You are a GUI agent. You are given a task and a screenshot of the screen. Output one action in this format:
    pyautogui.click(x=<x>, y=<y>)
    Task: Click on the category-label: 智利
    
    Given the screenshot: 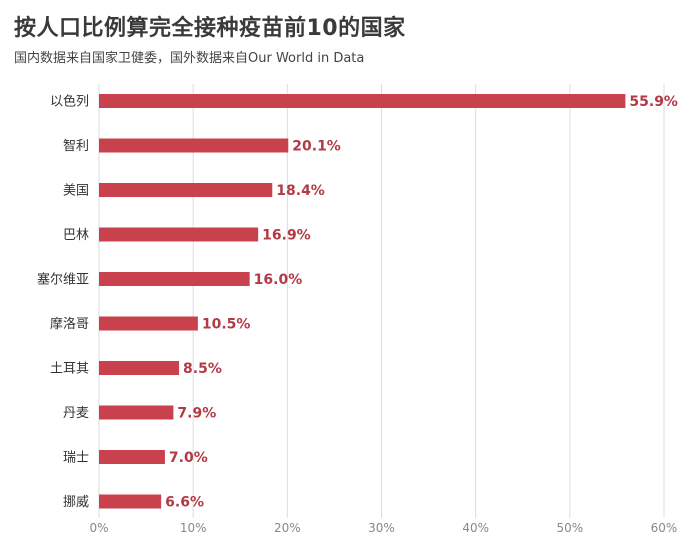 What is the action you would take?
    pyautogui.click(x=76, y=146)
    